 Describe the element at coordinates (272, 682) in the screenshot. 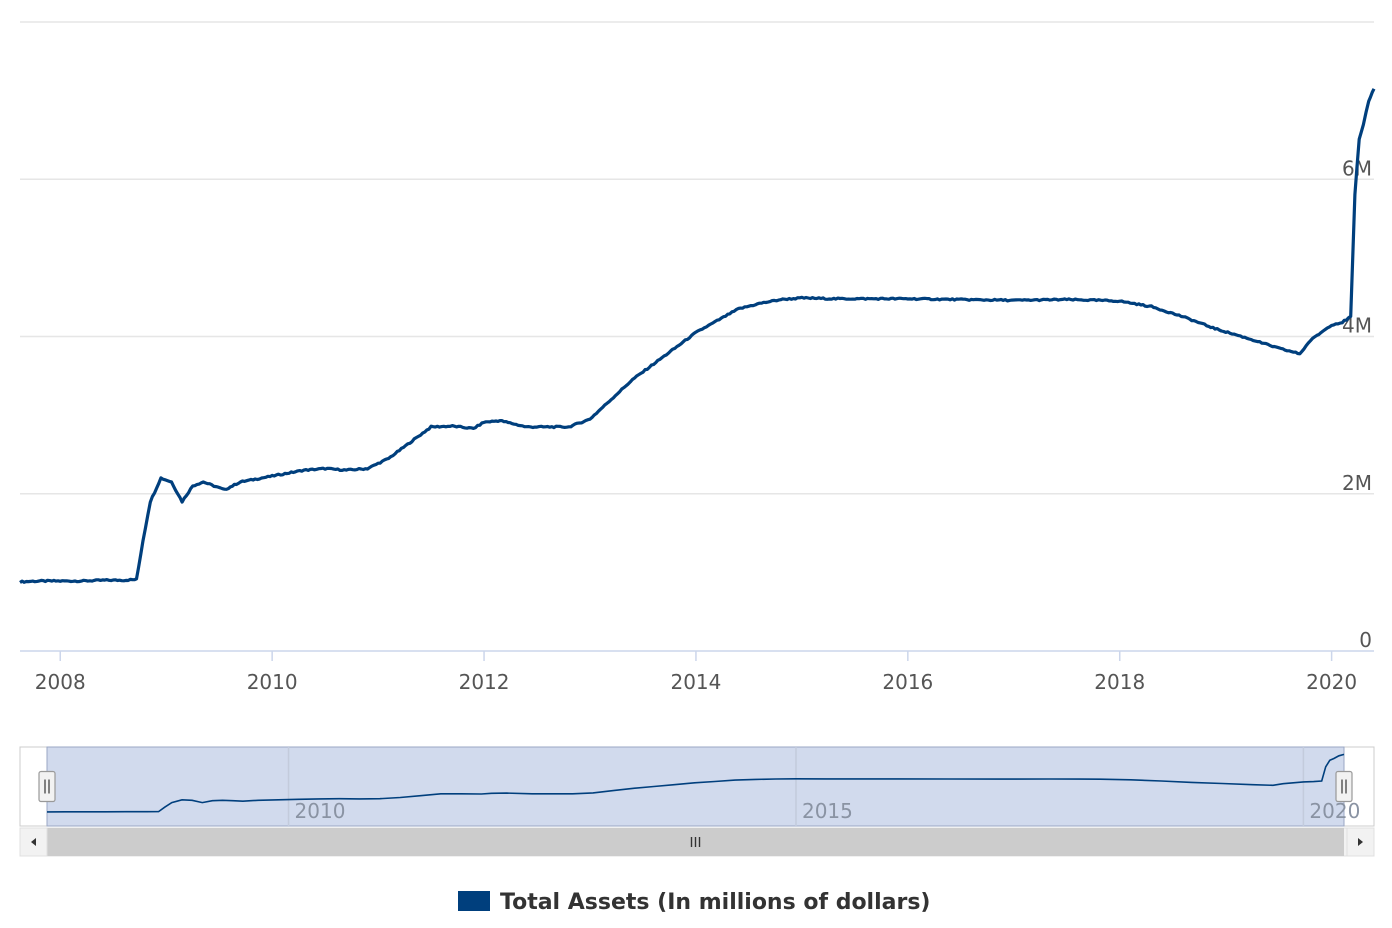

I see `x-tick-label: 2010` at that location.